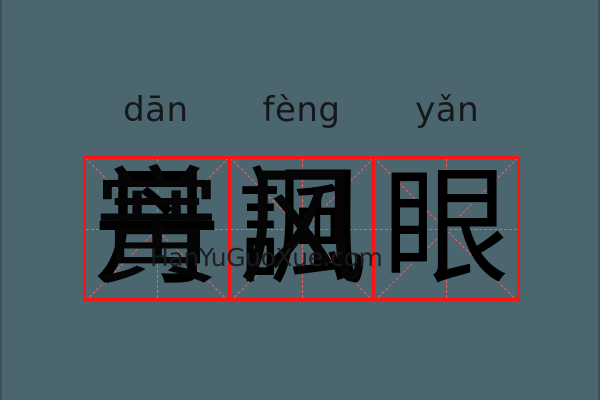  I want to click on hanzi-glyph-3: 眼, so click(446, 228).